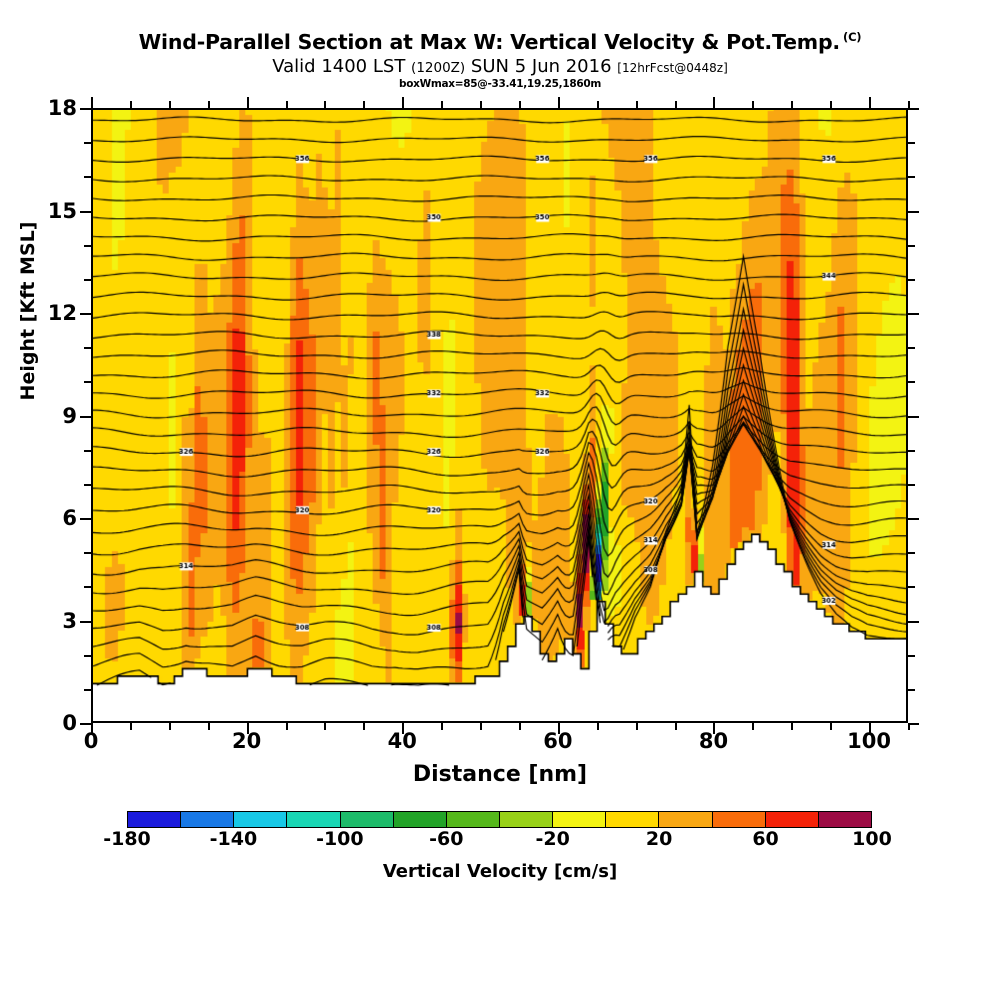 This screenshot has height=1000, width=1000. What do you see at coordinates (69, 620) in the screenshot?
I see `y-tick-label-3: 3` at bounding box center [69, 620].